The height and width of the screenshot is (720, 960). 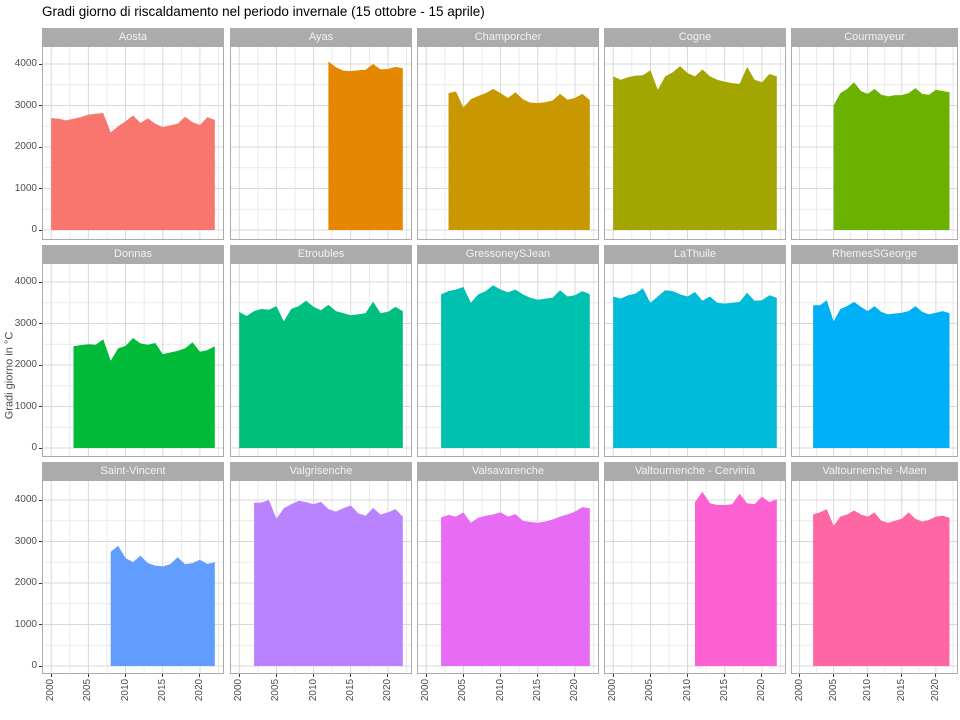 What do you see at coordinates (508, 37) in the screenshot?
I see `facet-strip: Champorcher` at bounding box center [508, 37].